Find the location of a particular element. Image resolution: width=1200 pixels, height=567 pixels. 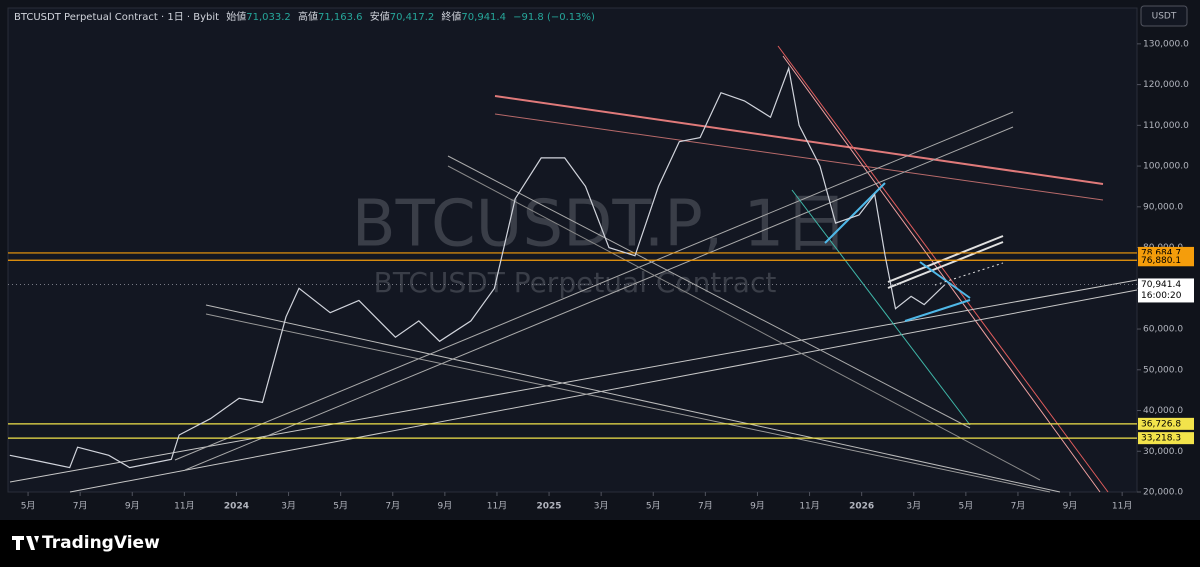

y-tick-label: 110,000.0 is located at coordinates (1166, 126).